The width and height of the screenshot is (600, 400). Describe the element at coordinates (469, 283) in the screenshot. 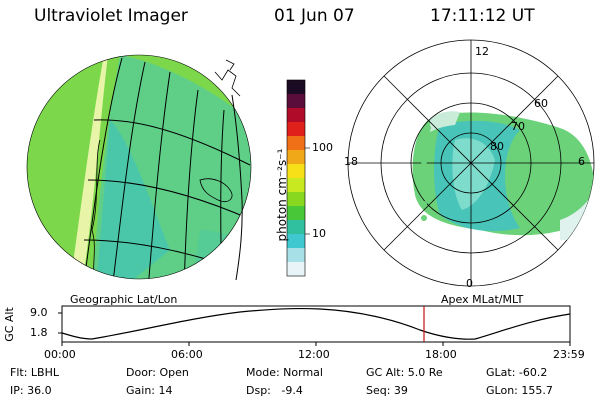

I see `mlt-label-0: 0` at that location.